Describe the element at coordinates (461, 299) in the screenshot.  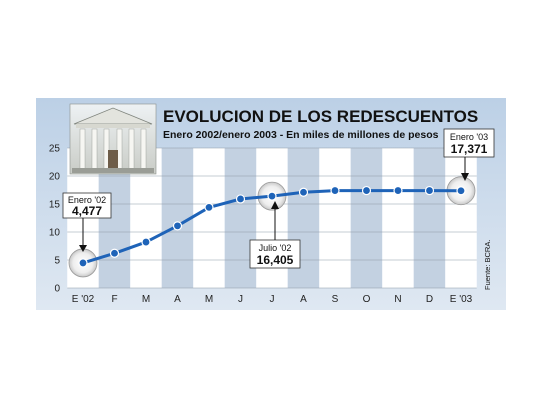
I see `x-tick-label: E '03` at that location.